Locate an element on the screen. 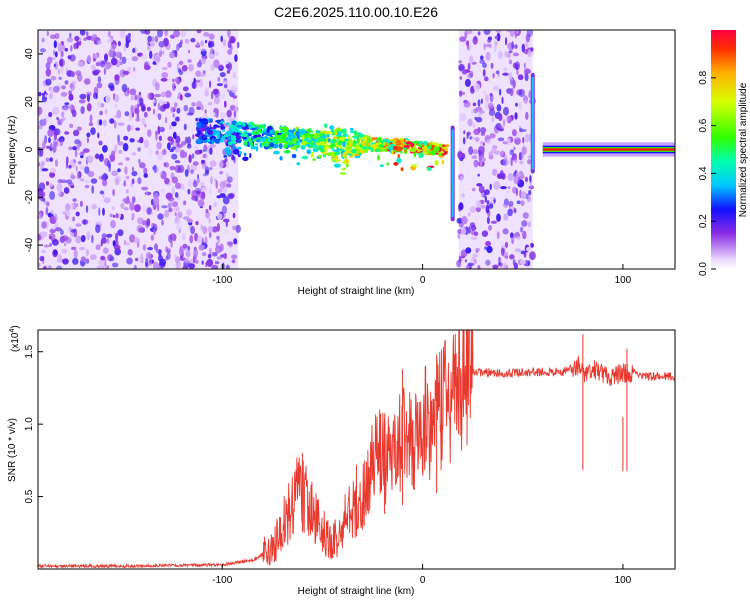  colorbar-tick-label: 0.2 is located at coordinates (703, 221).